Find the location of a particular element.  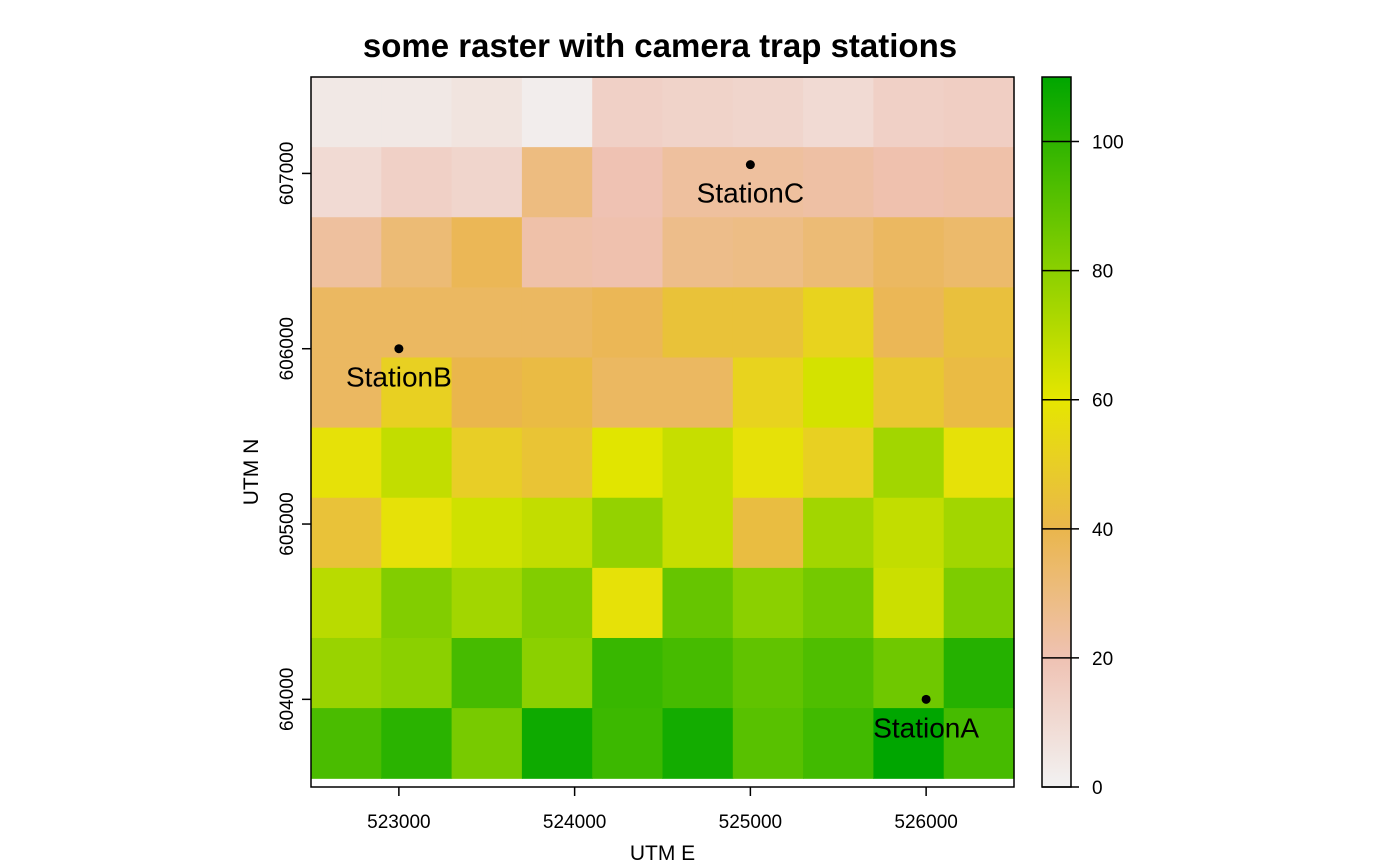

station-label: StationA is located at coordinates (926, 727).